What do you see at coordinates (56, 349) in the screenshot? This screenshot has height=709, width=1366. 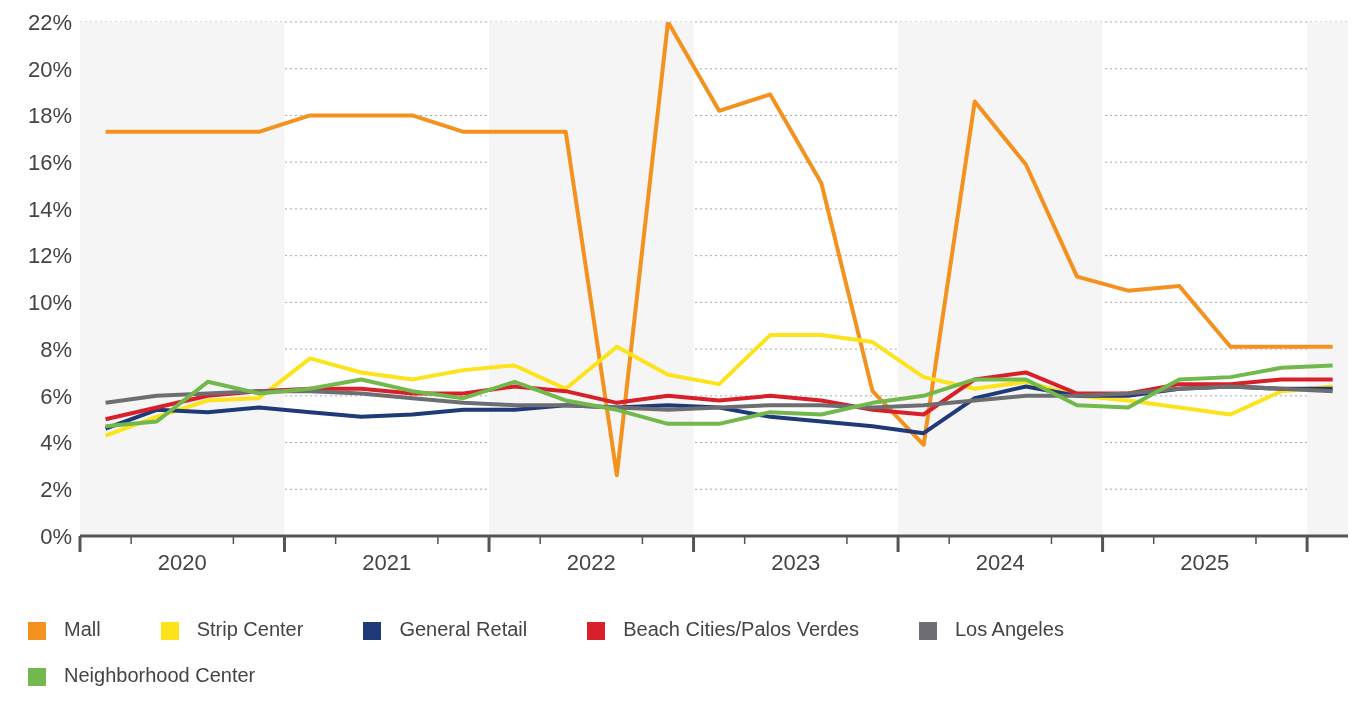 I see `y-tick-label: 8%` at bounding box center [56, 349].